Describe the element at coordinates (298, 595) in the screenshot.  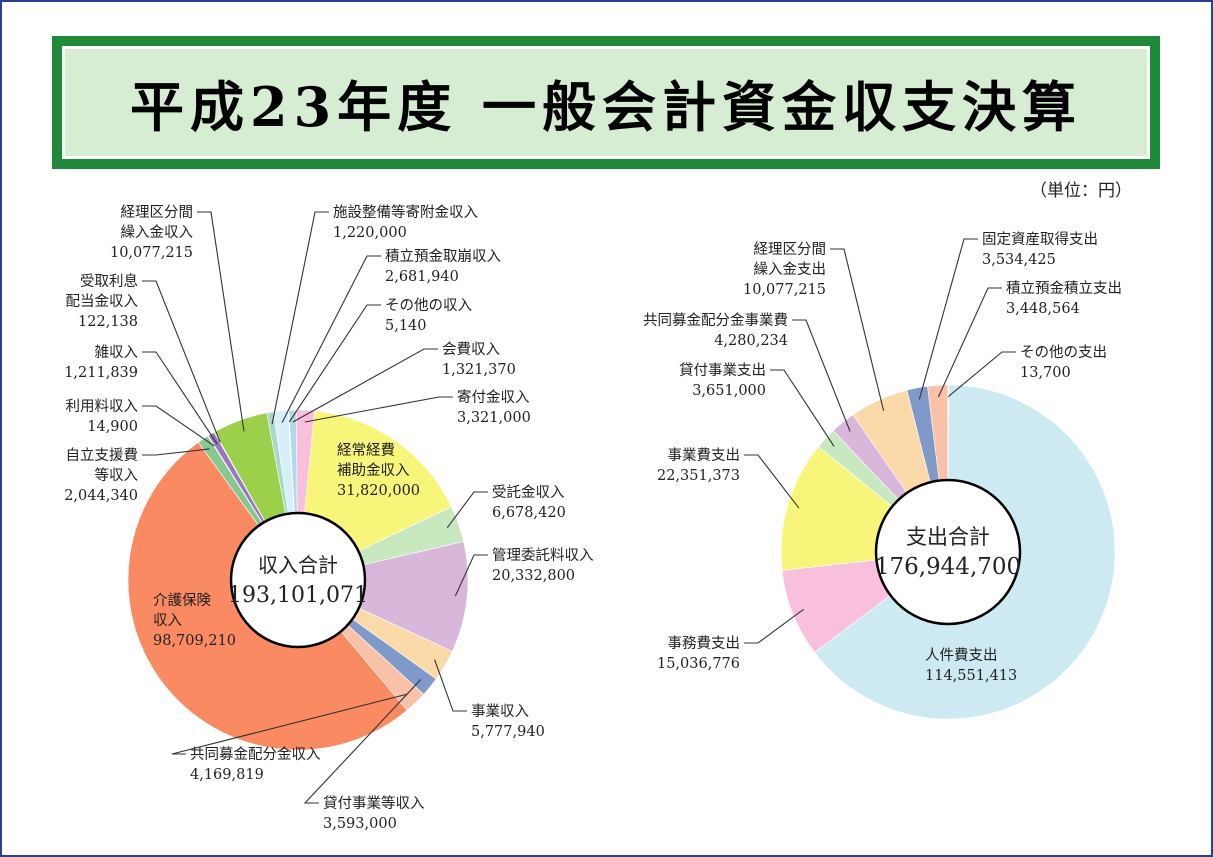
I see `center-total-value: 193,101,071` at that location.